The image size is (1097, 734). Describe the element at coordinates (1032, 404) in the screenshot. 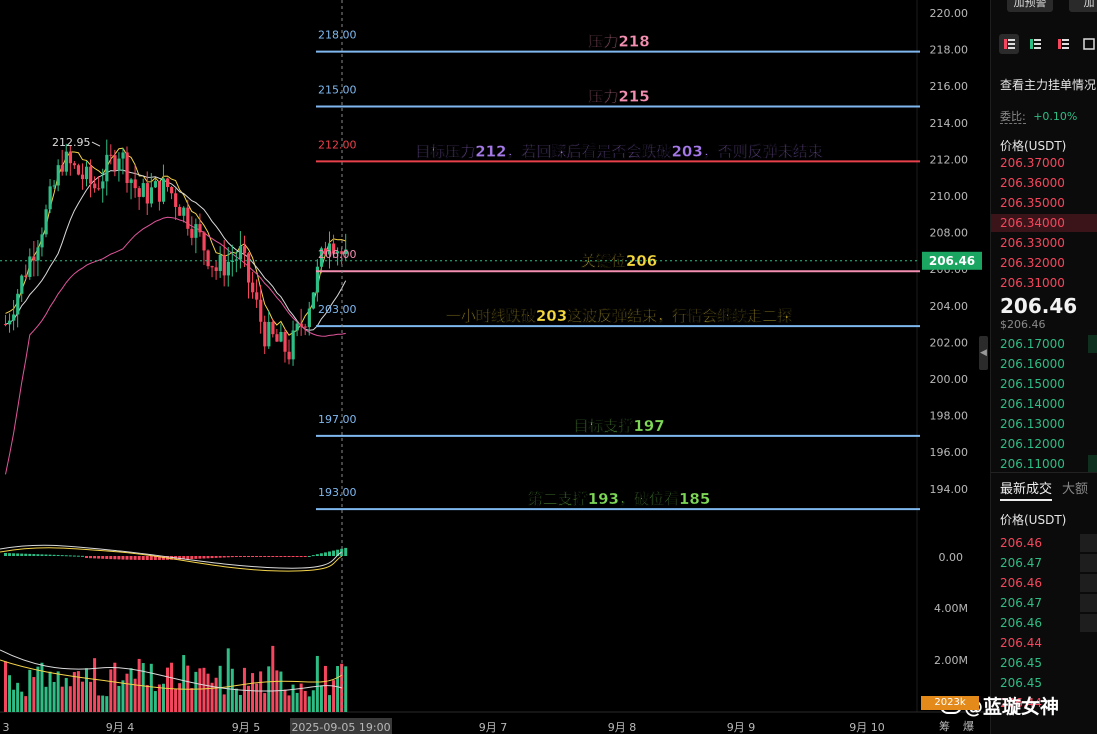

I see `bid-row: 206.14000` at that location.